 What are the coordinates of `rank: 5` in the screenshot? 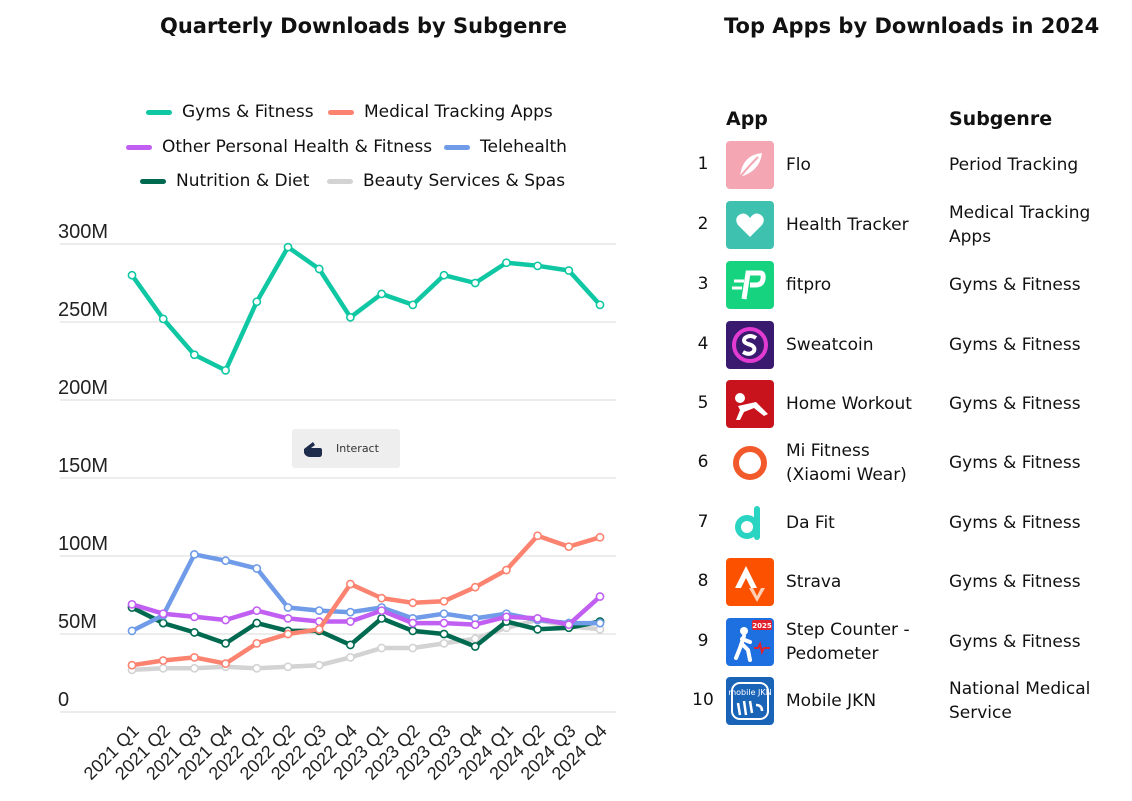 It's located at (703, 403).